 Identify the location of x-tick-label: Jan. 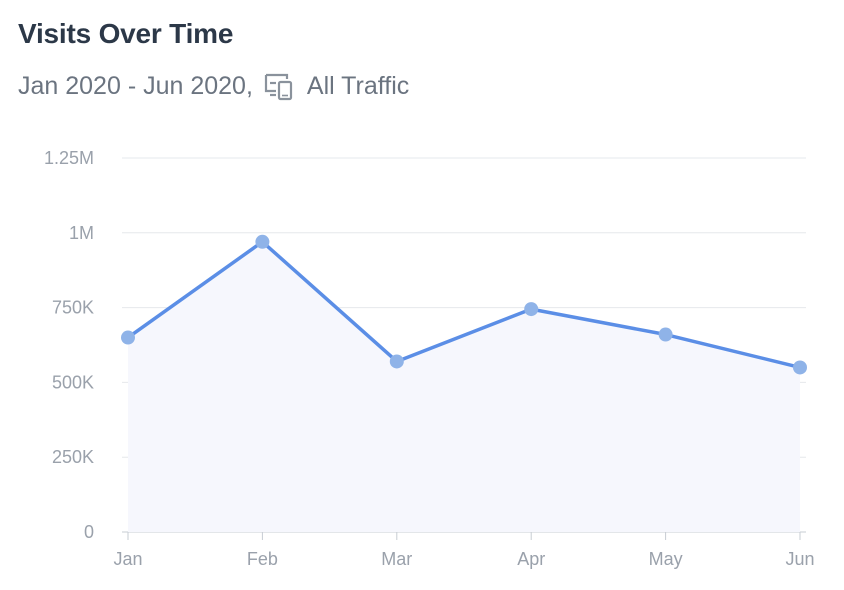
(127, 559).